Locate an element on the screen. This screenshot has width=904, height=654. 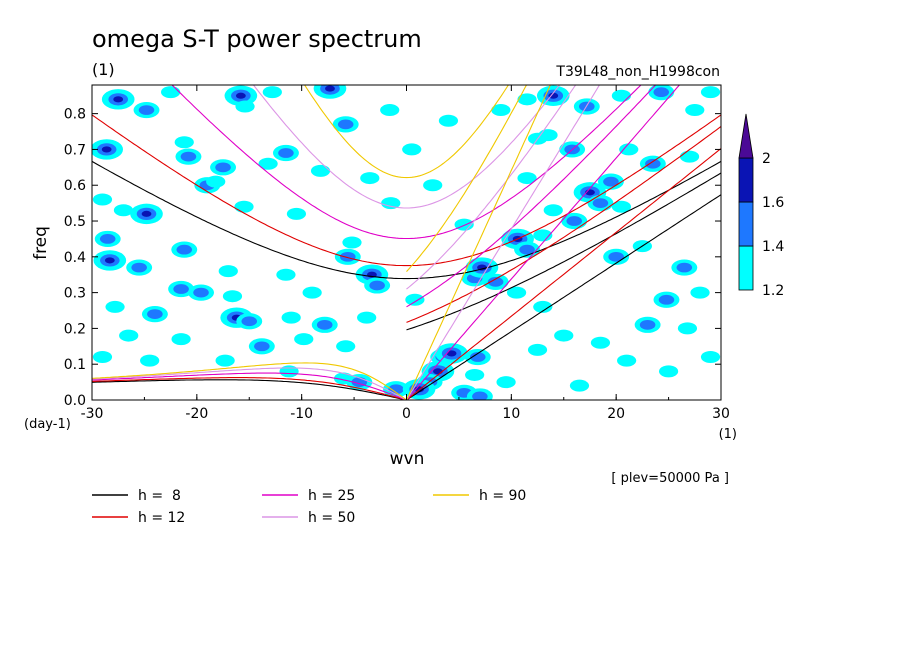
y-tick-label: 0.0 is located at coordinates (75, 401).